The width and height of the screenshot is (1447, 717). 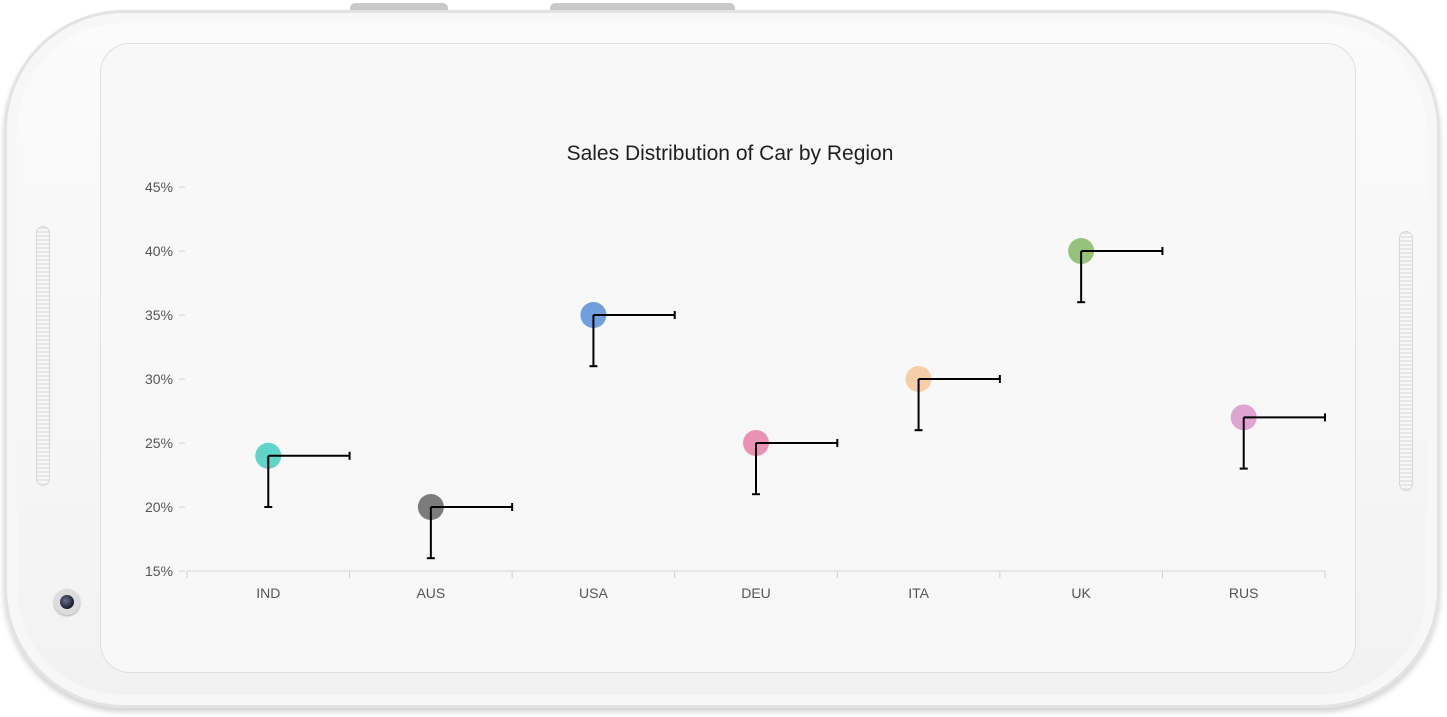 What do you see at coordinates (918, 593) in the screenshot?
I see `x-tick-label: ITA` at bounding box center [918, 593].